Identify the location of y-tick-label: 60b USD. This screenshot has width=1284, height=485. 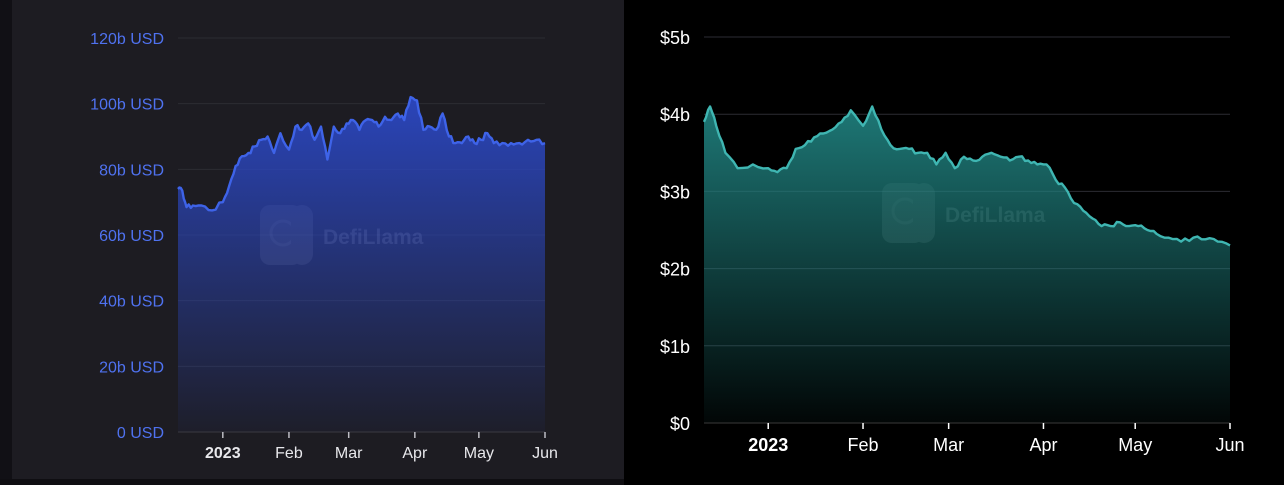
(131, 236).